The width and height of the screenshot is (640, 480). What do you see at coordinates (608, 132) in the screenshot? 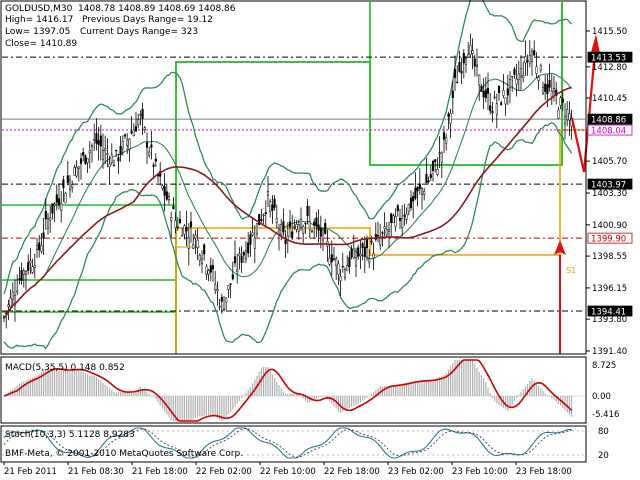
I see `price-level-tag-label: 1408.04` at bounding box center [608, 132].